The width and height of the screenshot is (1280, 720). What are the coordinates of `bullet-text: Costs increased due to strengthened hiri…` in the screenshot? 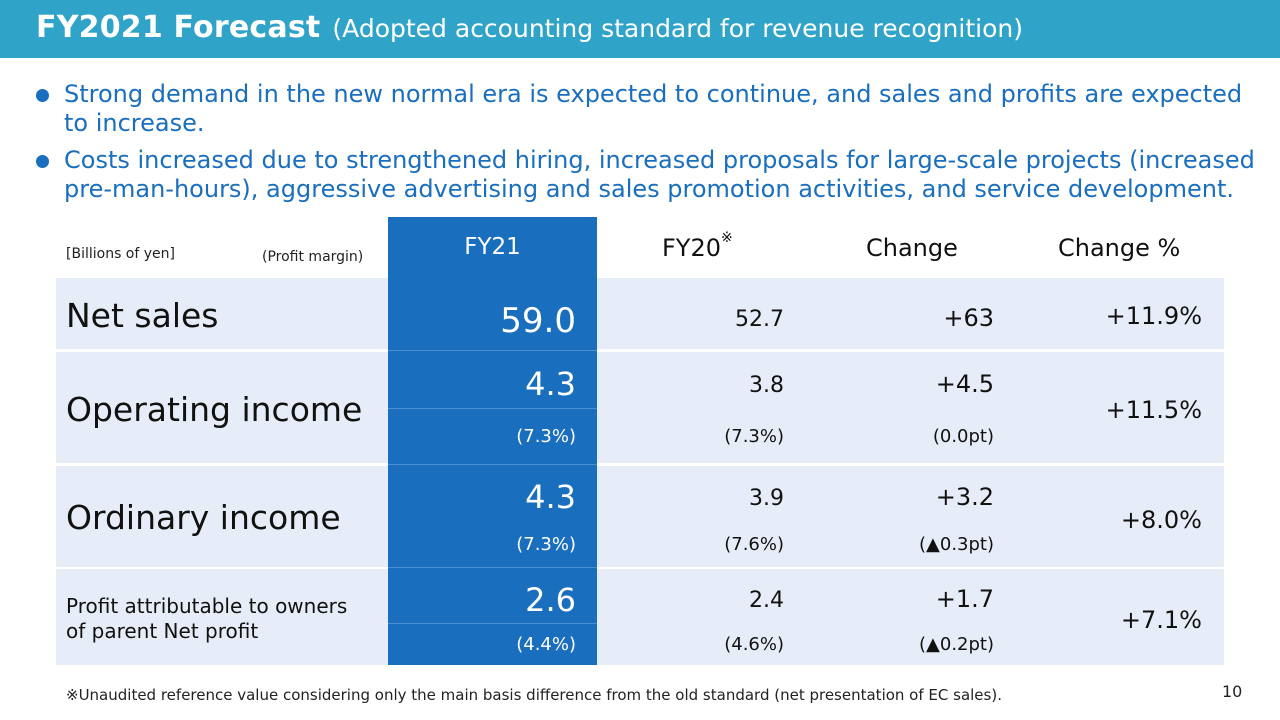 It's located at (659, 174).